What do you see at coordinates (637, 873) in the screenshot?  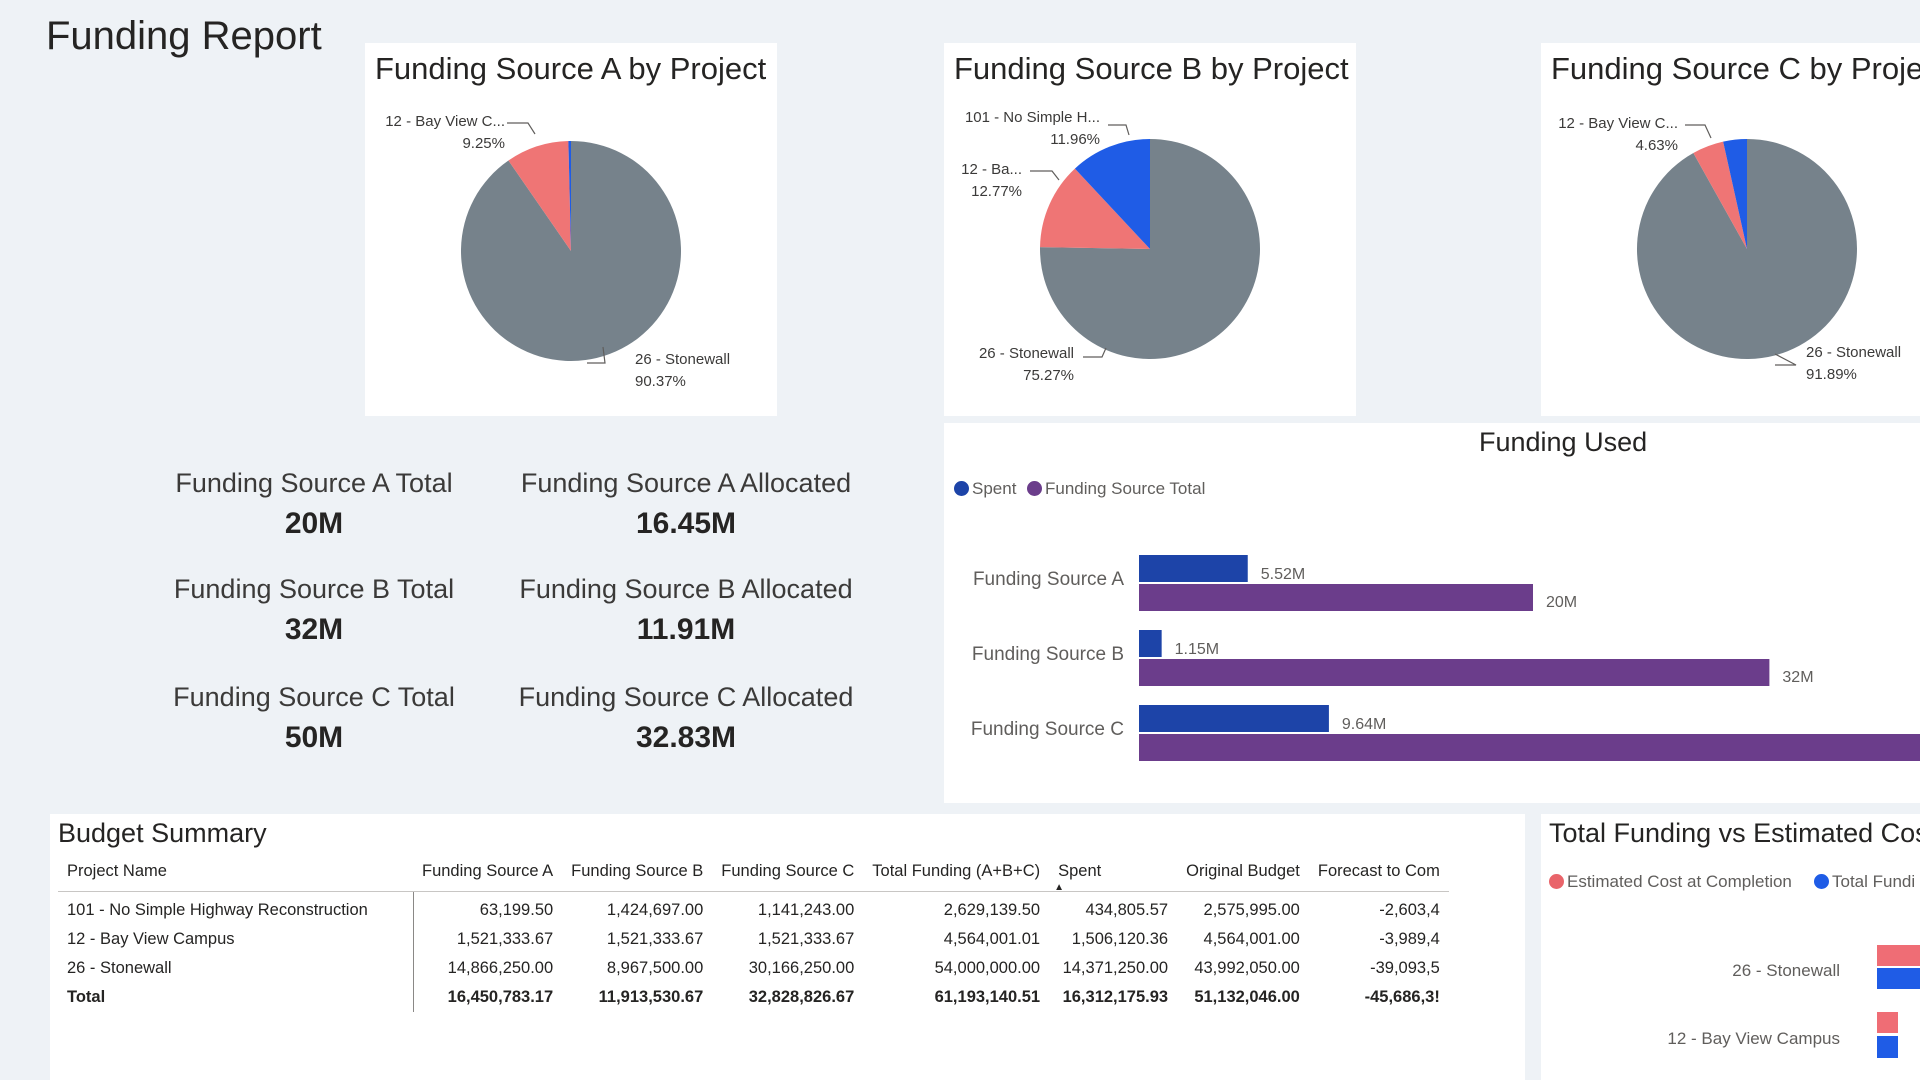 I see `column-header: Funding Source B` at bounding box center [637, 873].